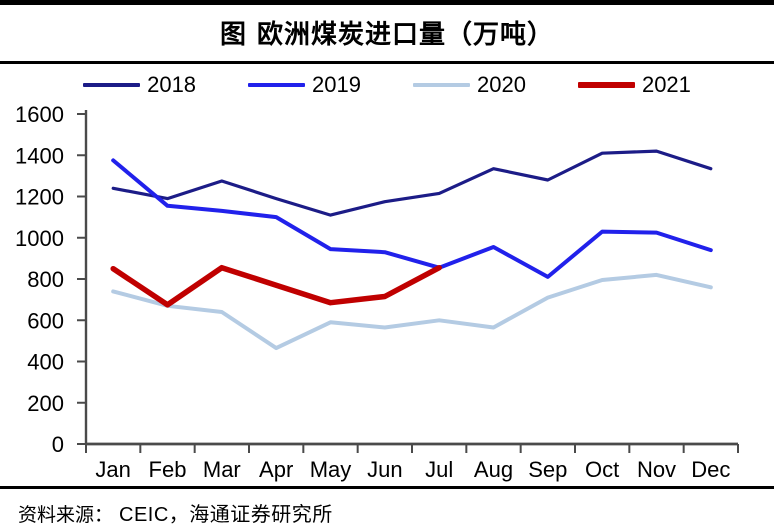  I want to click on series-line-2020, so click(412, 311).